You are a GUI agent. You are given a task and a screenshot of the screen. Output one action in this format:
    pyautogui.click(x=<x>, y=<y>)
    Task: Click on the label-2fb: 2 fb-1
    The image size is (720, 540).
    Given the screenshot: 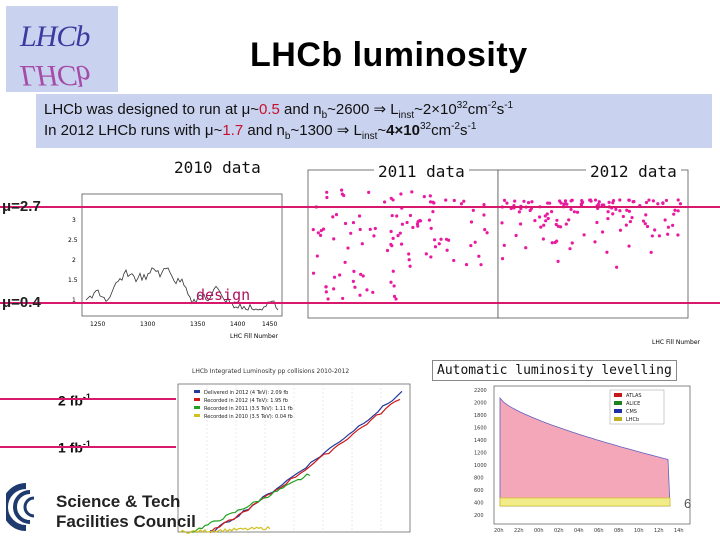 What is the action you would take?
    pyautogui.click(x=74, y=400)
    